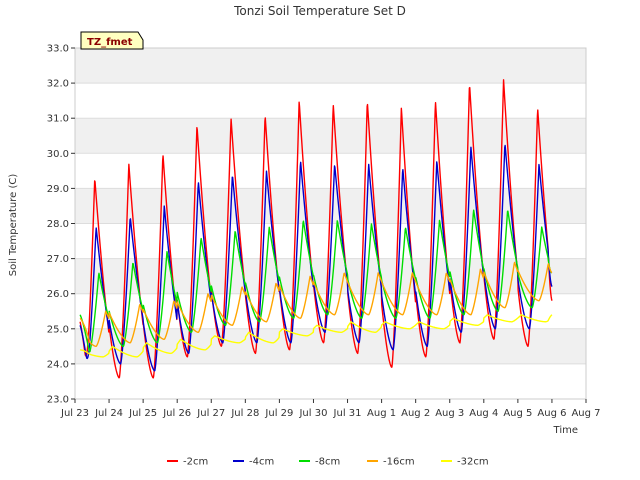 The image size is (640, 480). Describe the element at coordinates (347, 413) in the screenshot. I see `x-tick-label: Jul 31` at that location.